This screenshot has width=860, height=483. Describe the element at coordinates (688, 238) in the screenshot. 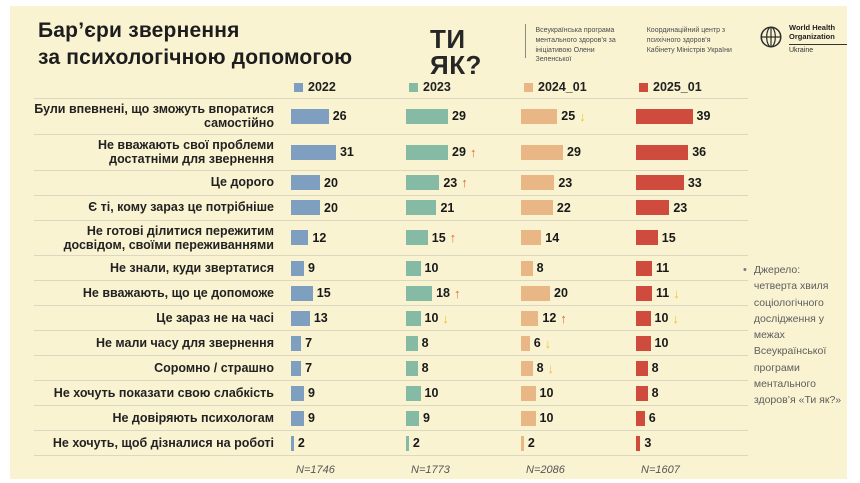

I see `bar-cell-2025_01: 15` at that location.